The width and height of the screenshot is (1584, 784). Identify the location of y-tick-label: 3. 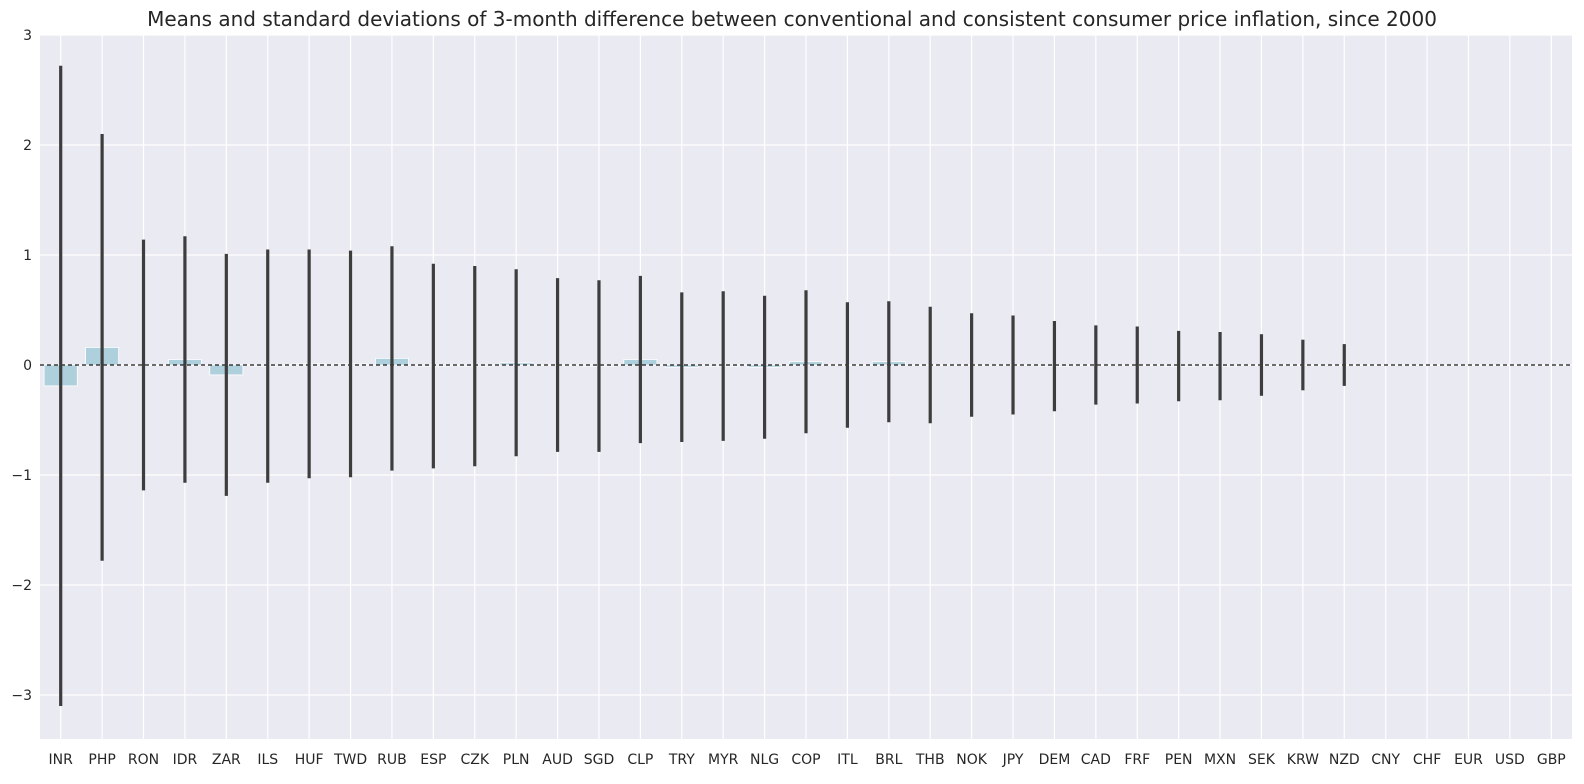
(27, 36).